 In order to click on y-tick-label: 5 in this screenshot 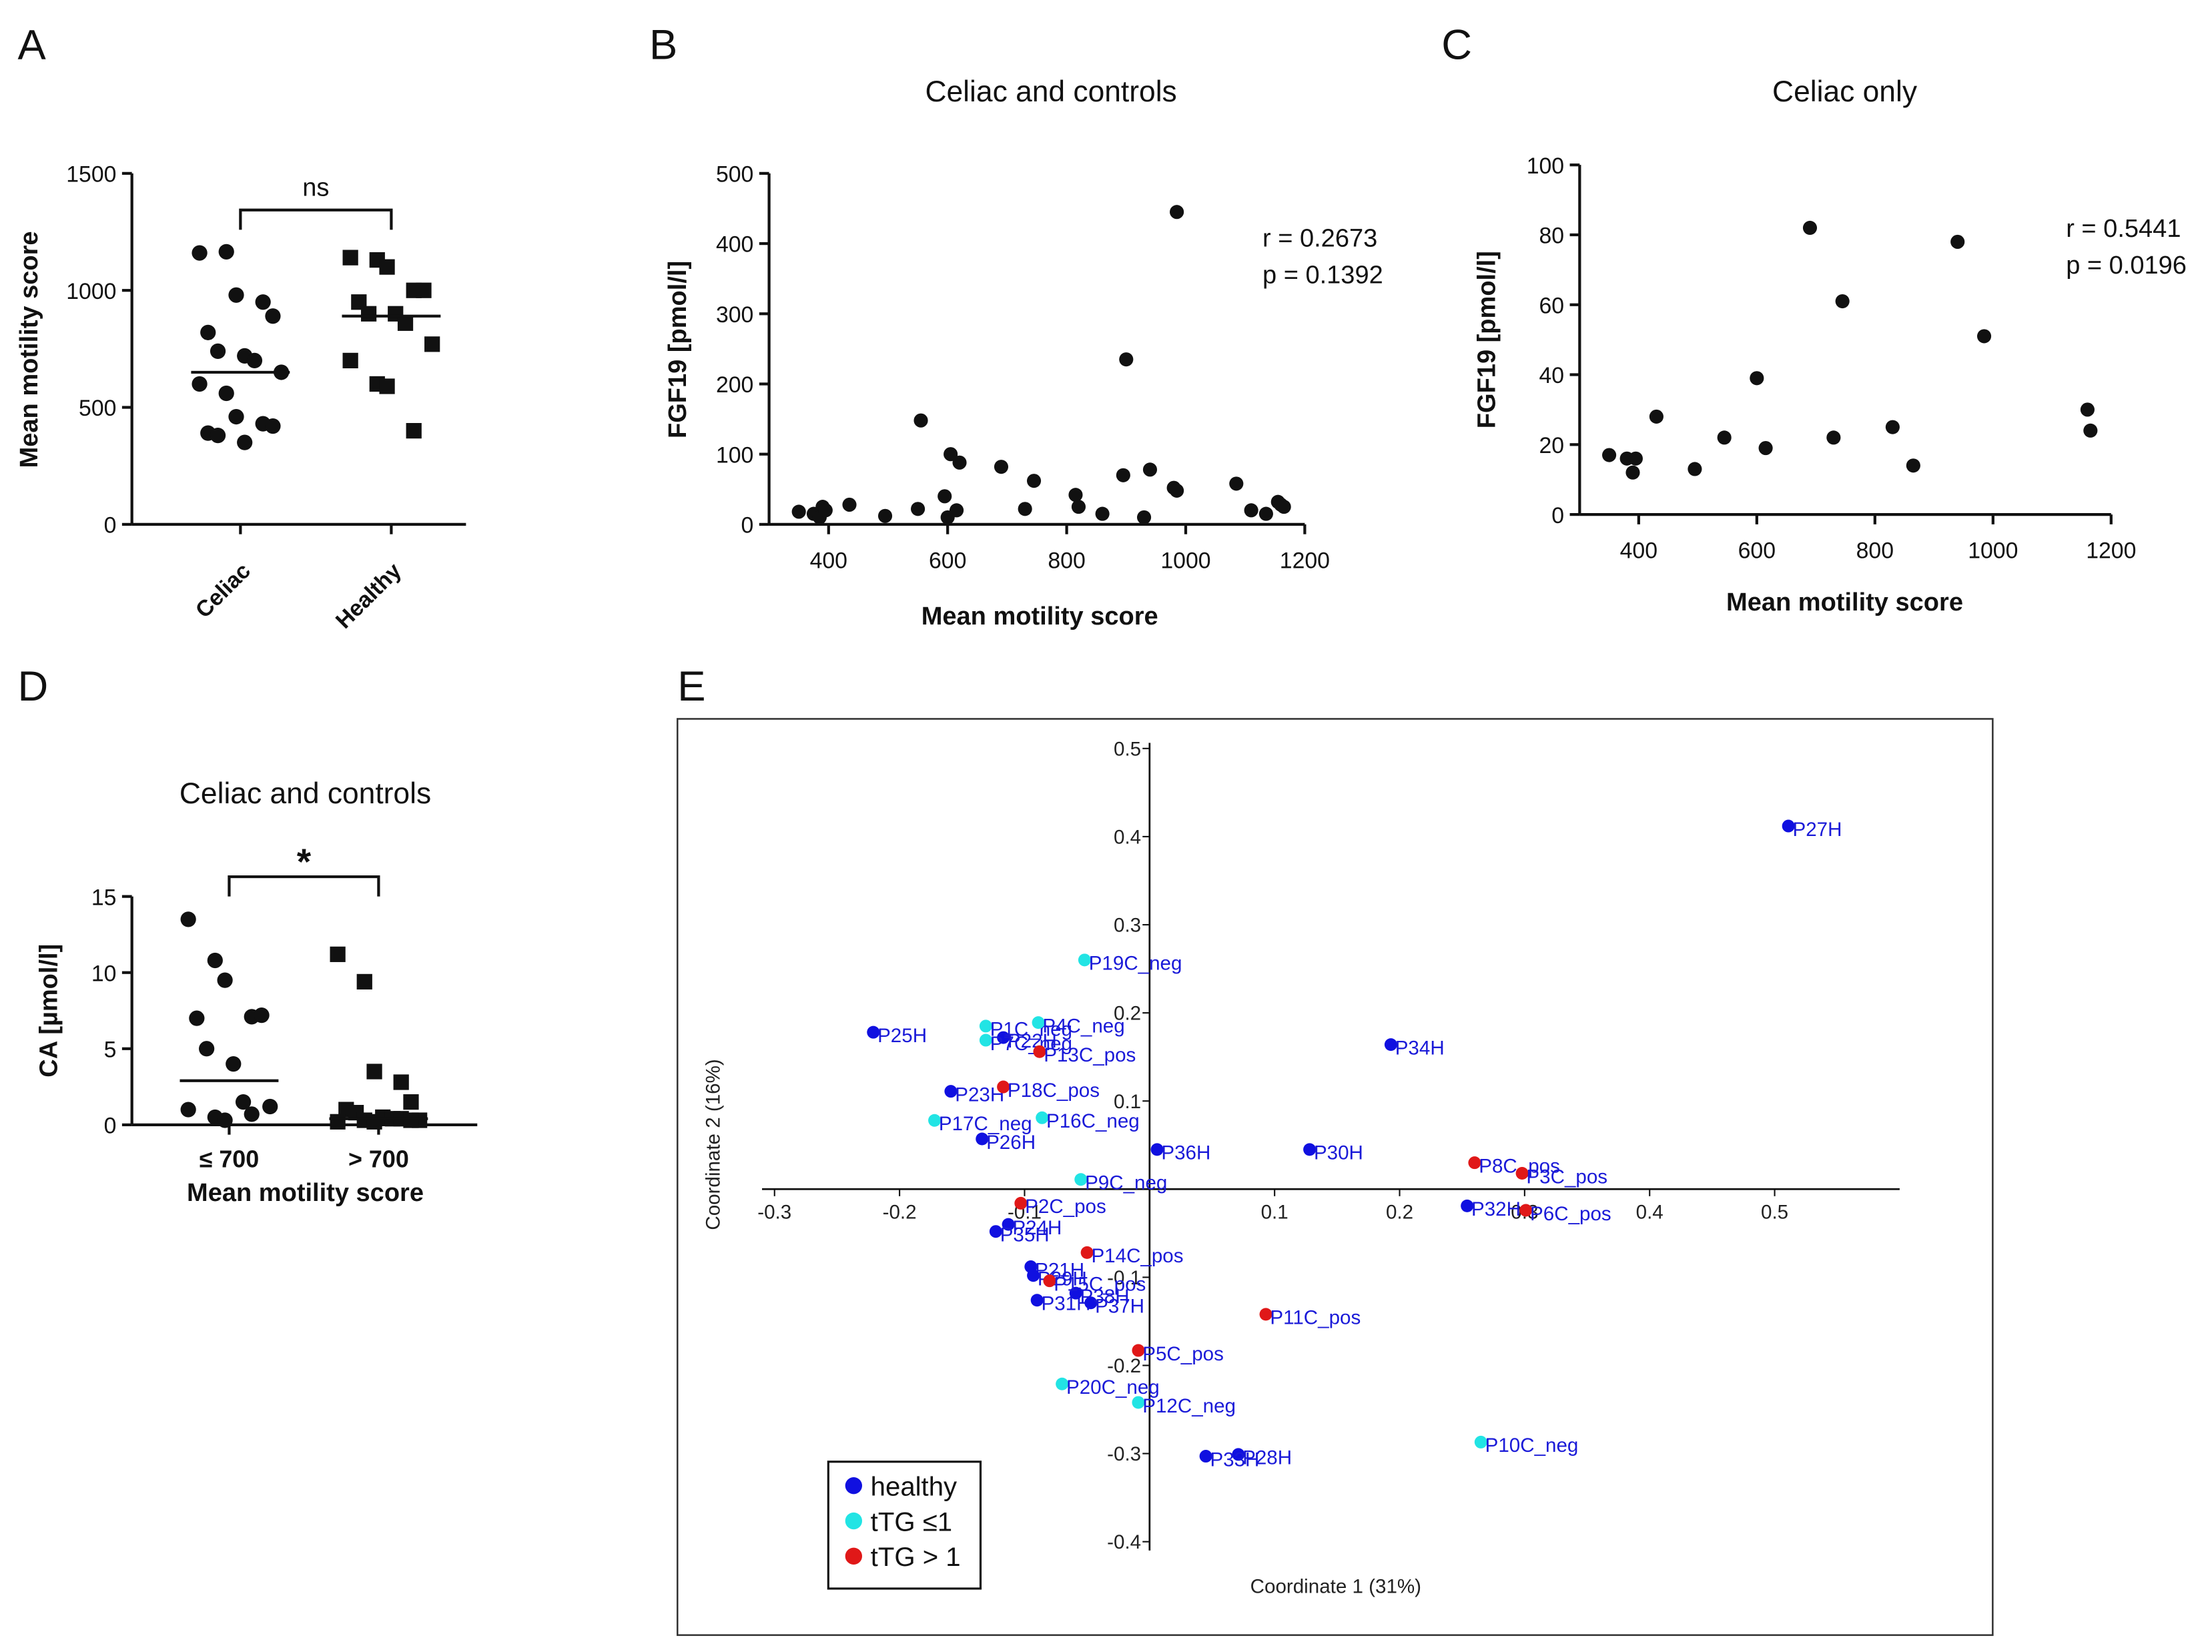, I will do `click(110, 1049)`.